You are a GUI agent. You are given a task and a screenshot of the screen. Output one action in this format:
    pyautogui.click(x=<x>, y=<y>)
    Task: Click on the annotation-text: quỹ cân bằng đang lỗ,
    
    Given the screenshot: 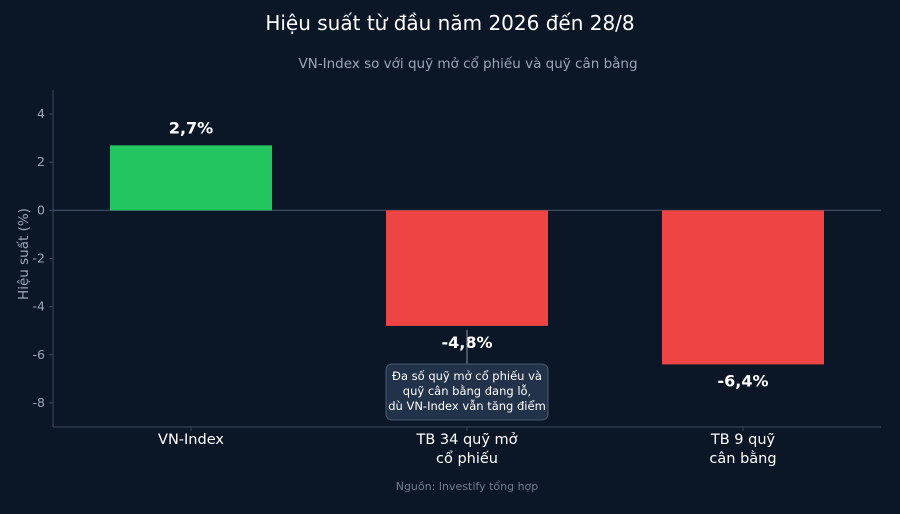 What is the action you would take?
    pyautogui.click(x=467, y=391)
    